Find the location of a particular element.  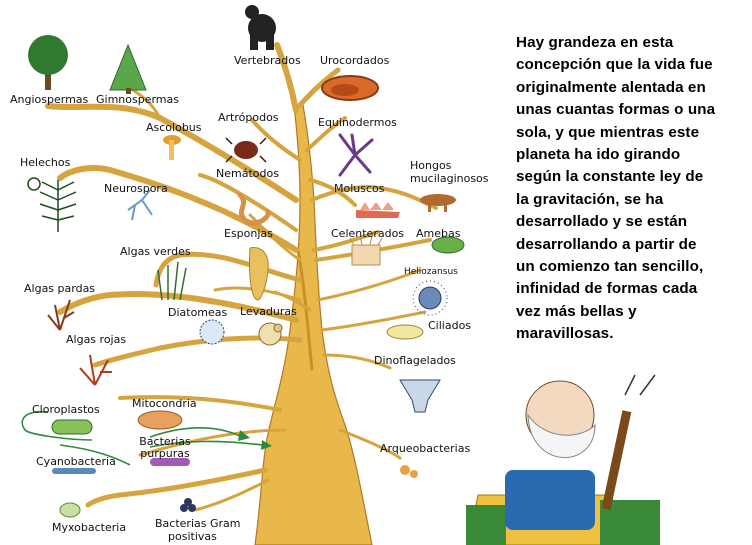

endosymbiosis-arrows is located at coordinates (142, 438).